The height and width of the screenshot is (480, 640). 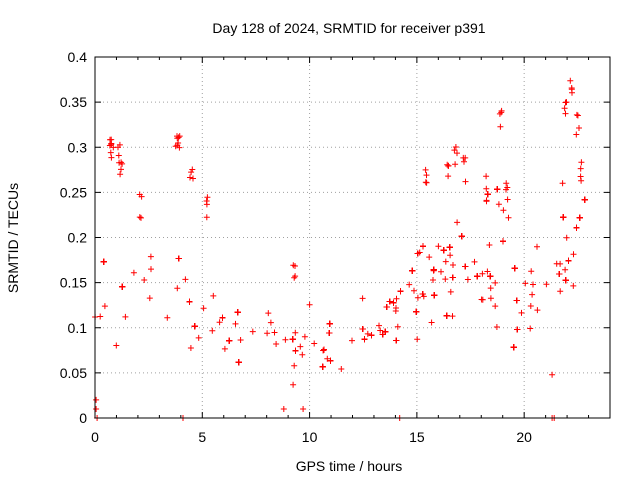 I want to click on y-tick-label: 0, so click(x=83, y=418).